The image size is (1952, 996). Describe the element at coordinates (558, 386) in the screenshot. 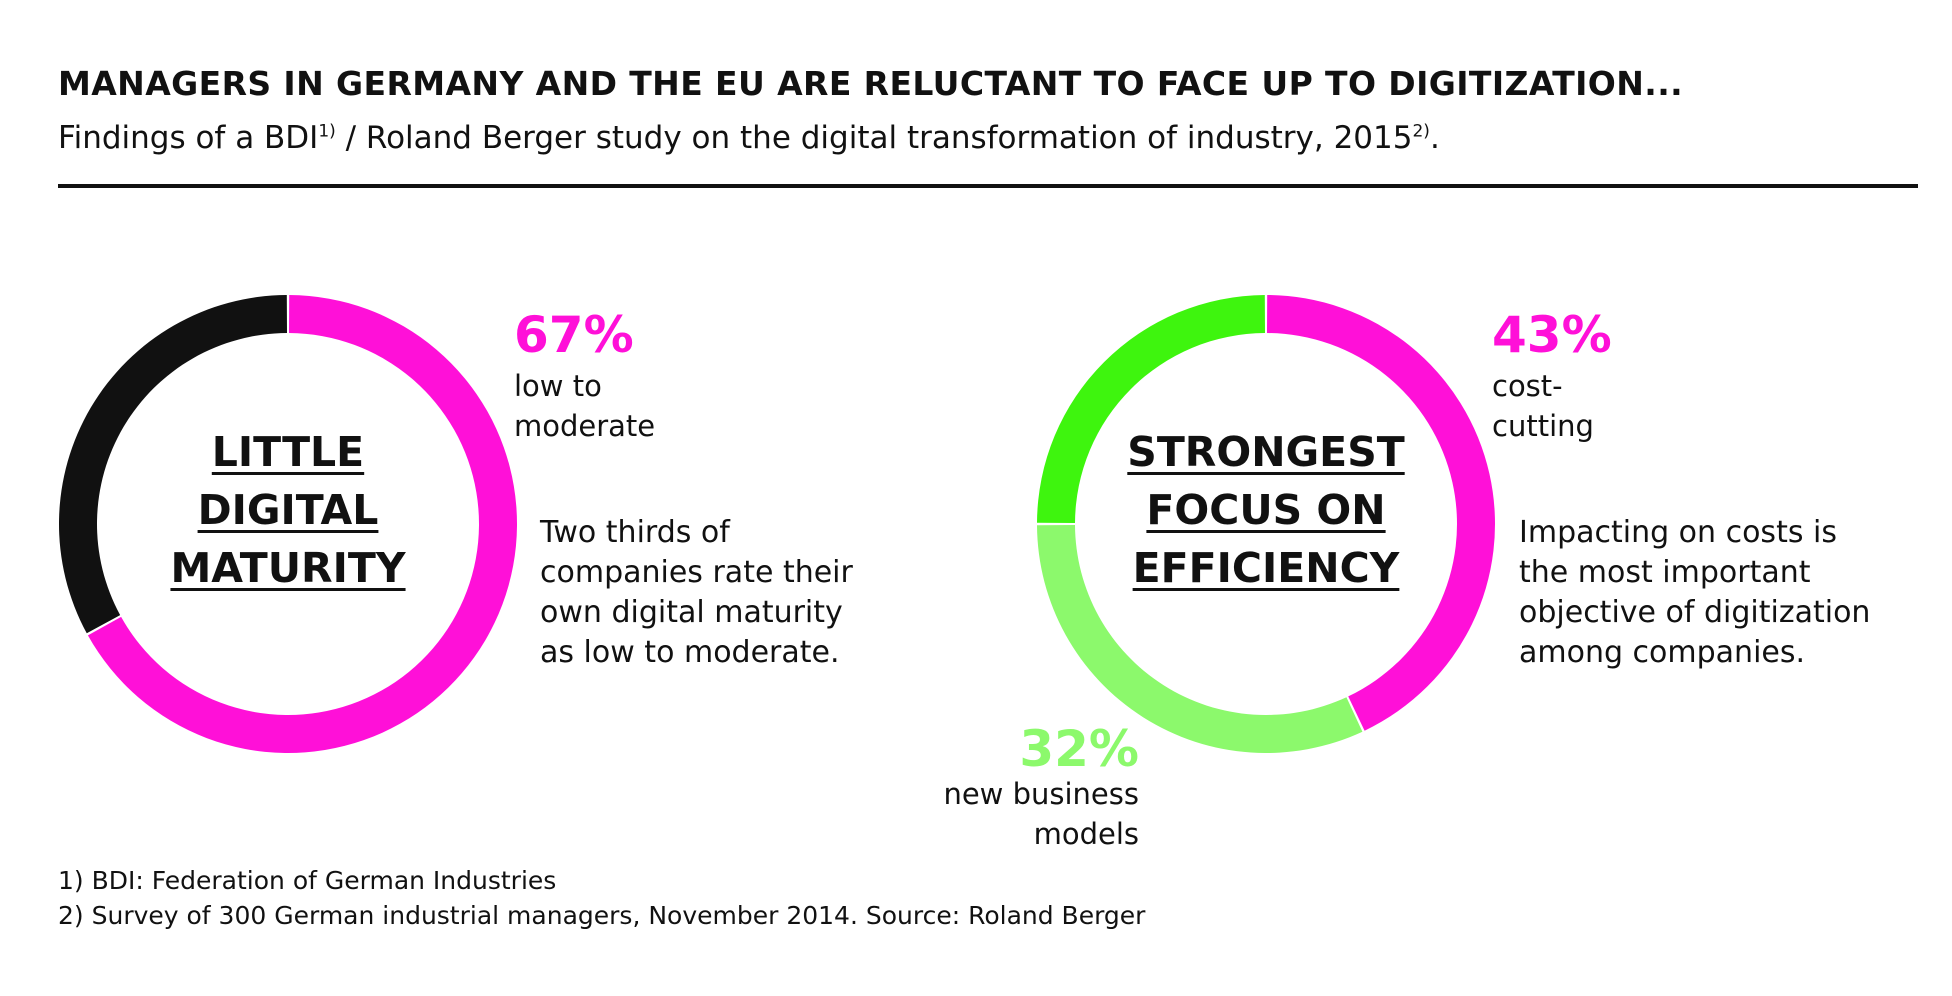

I see `chart-1-slice-label-line-1: low to` at that location.